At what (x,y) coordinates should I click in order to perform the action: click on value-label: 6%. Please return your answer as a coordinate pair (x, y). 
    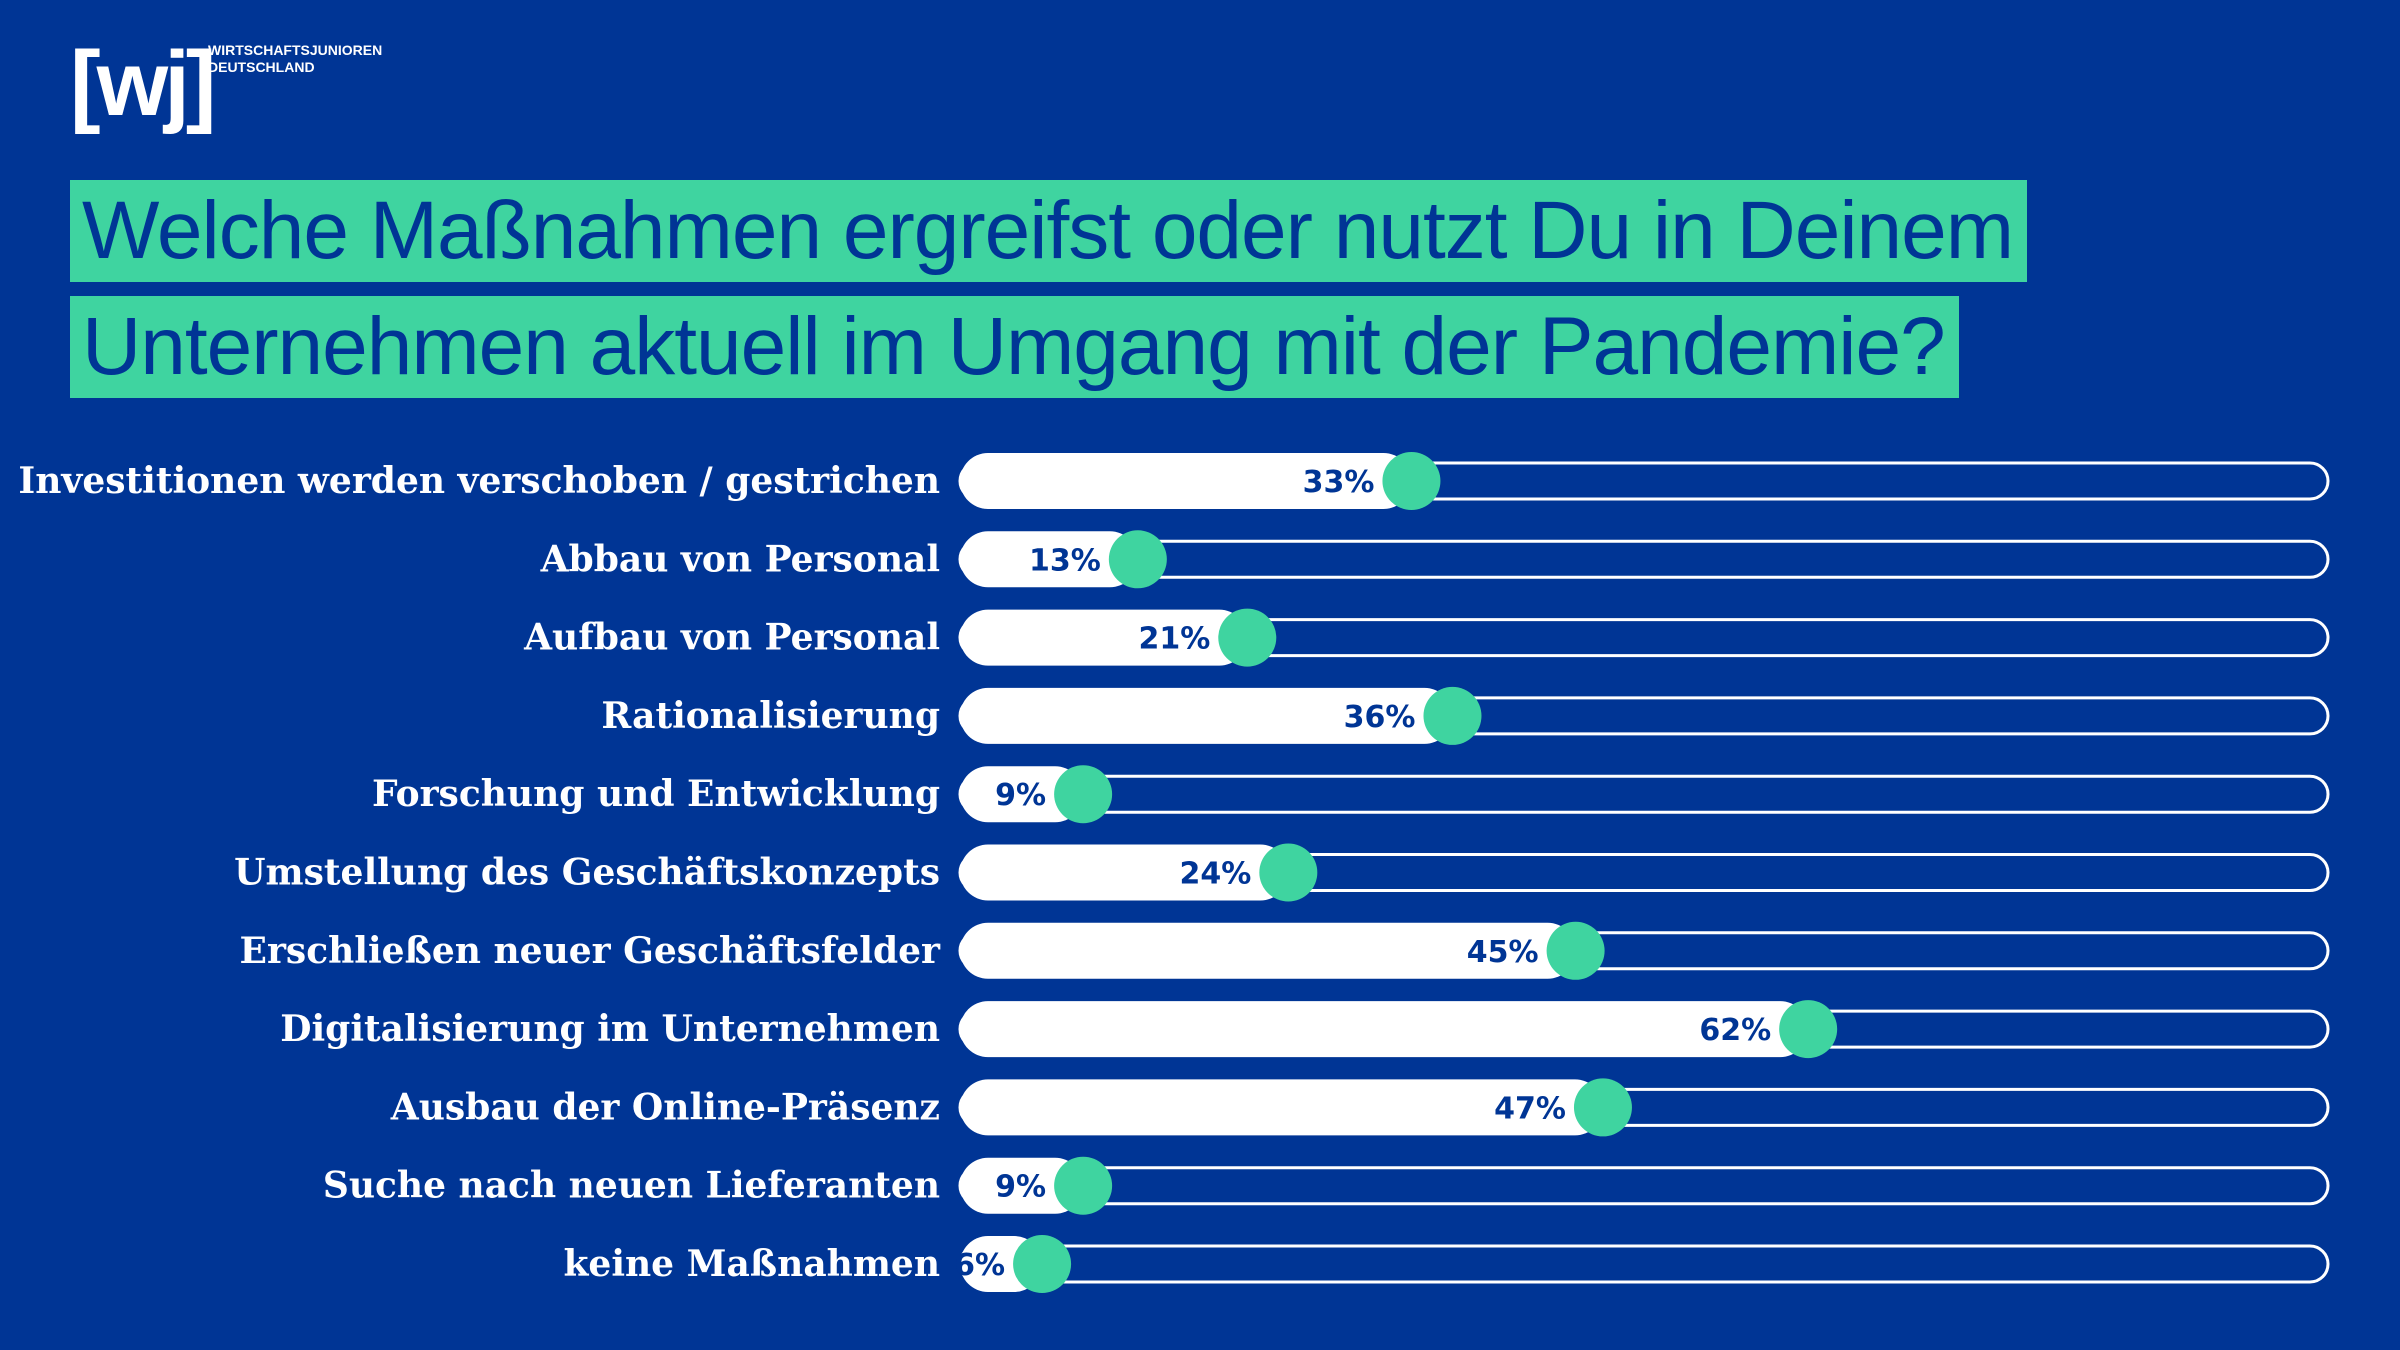
    Looking at the image, I should click on (979, 1265).